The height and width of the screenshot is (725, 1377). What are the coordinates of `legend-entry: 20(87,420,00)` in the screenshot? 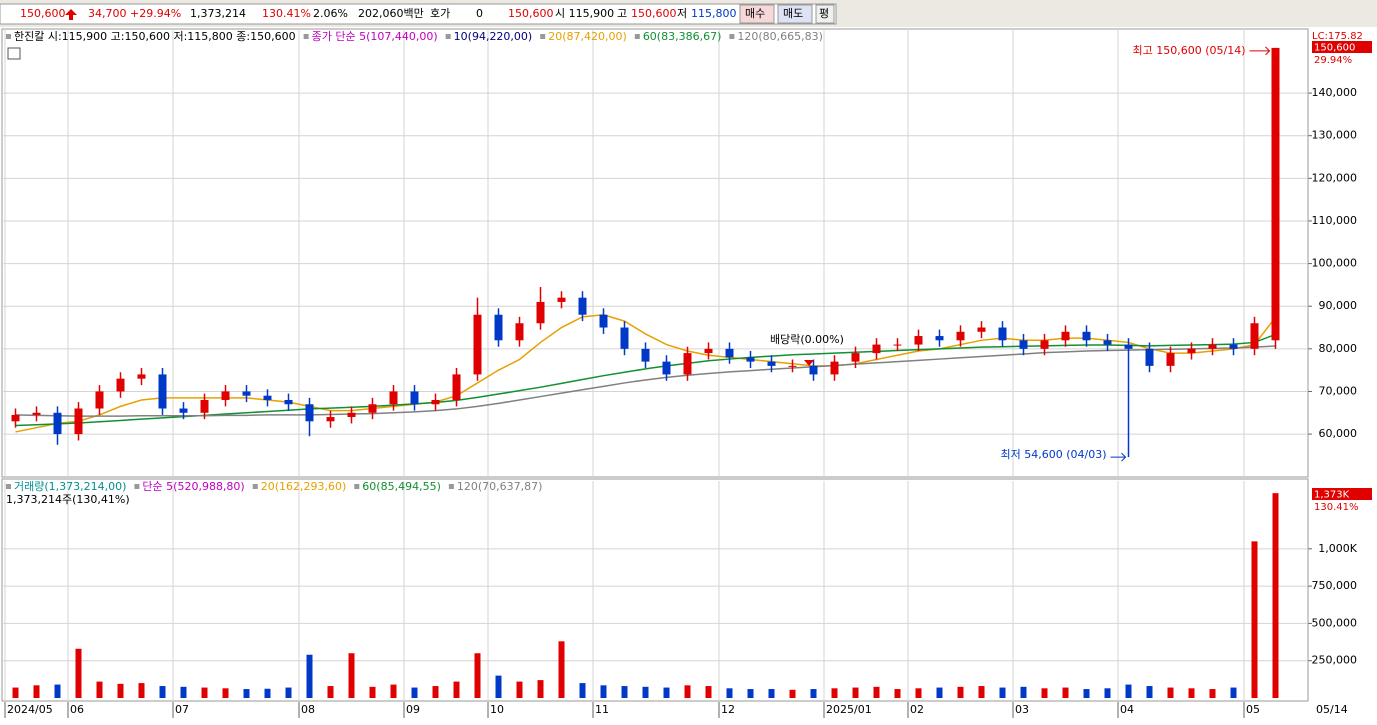 It's located at (587, 36).